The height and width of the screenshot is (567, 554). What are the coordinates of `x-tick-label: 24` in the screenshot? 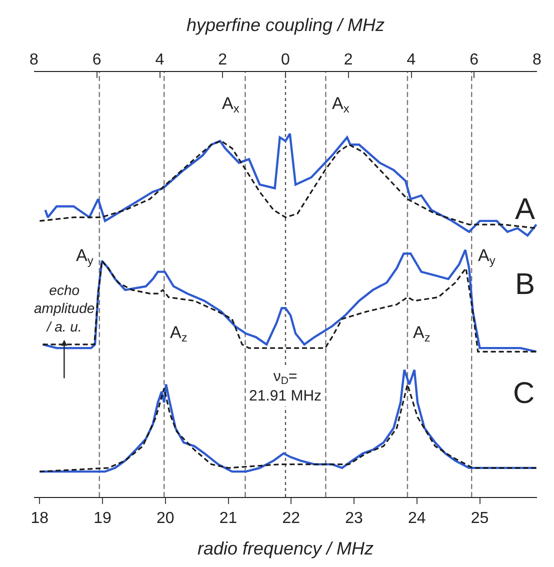 It's located at (417, 519).